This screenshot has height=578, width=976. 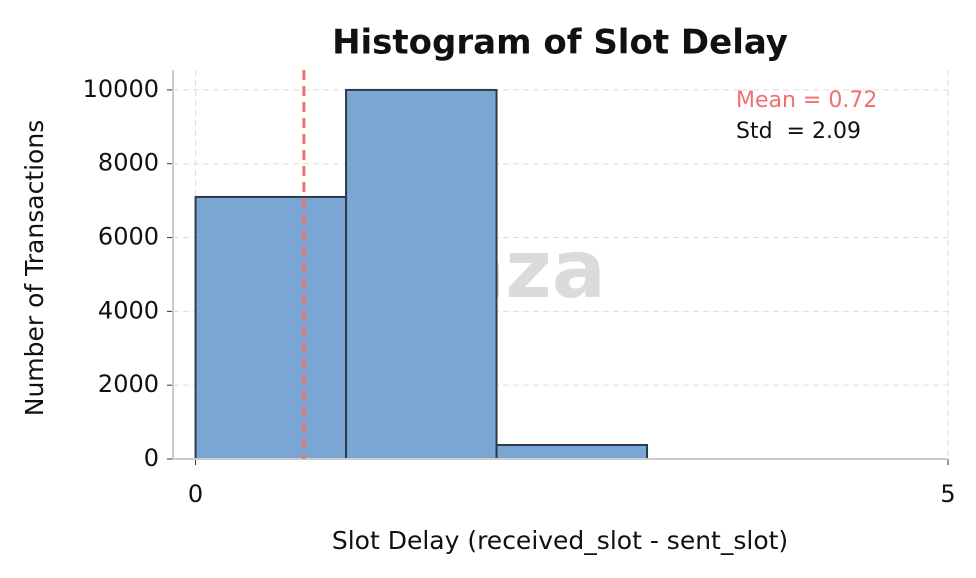 What do you see at coordinates (128, 237) in the screenshot?
I see `y-tick-label: 6000` at bounding box center [128, 237].